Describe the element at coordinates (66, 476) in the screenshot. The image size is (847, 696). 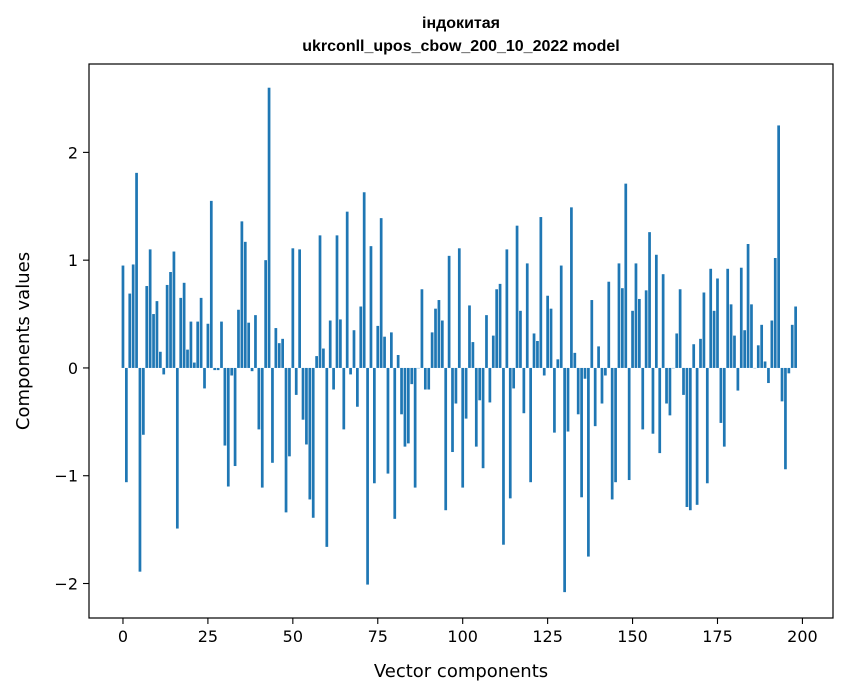
I see `y-tick-label: −1` at that location.